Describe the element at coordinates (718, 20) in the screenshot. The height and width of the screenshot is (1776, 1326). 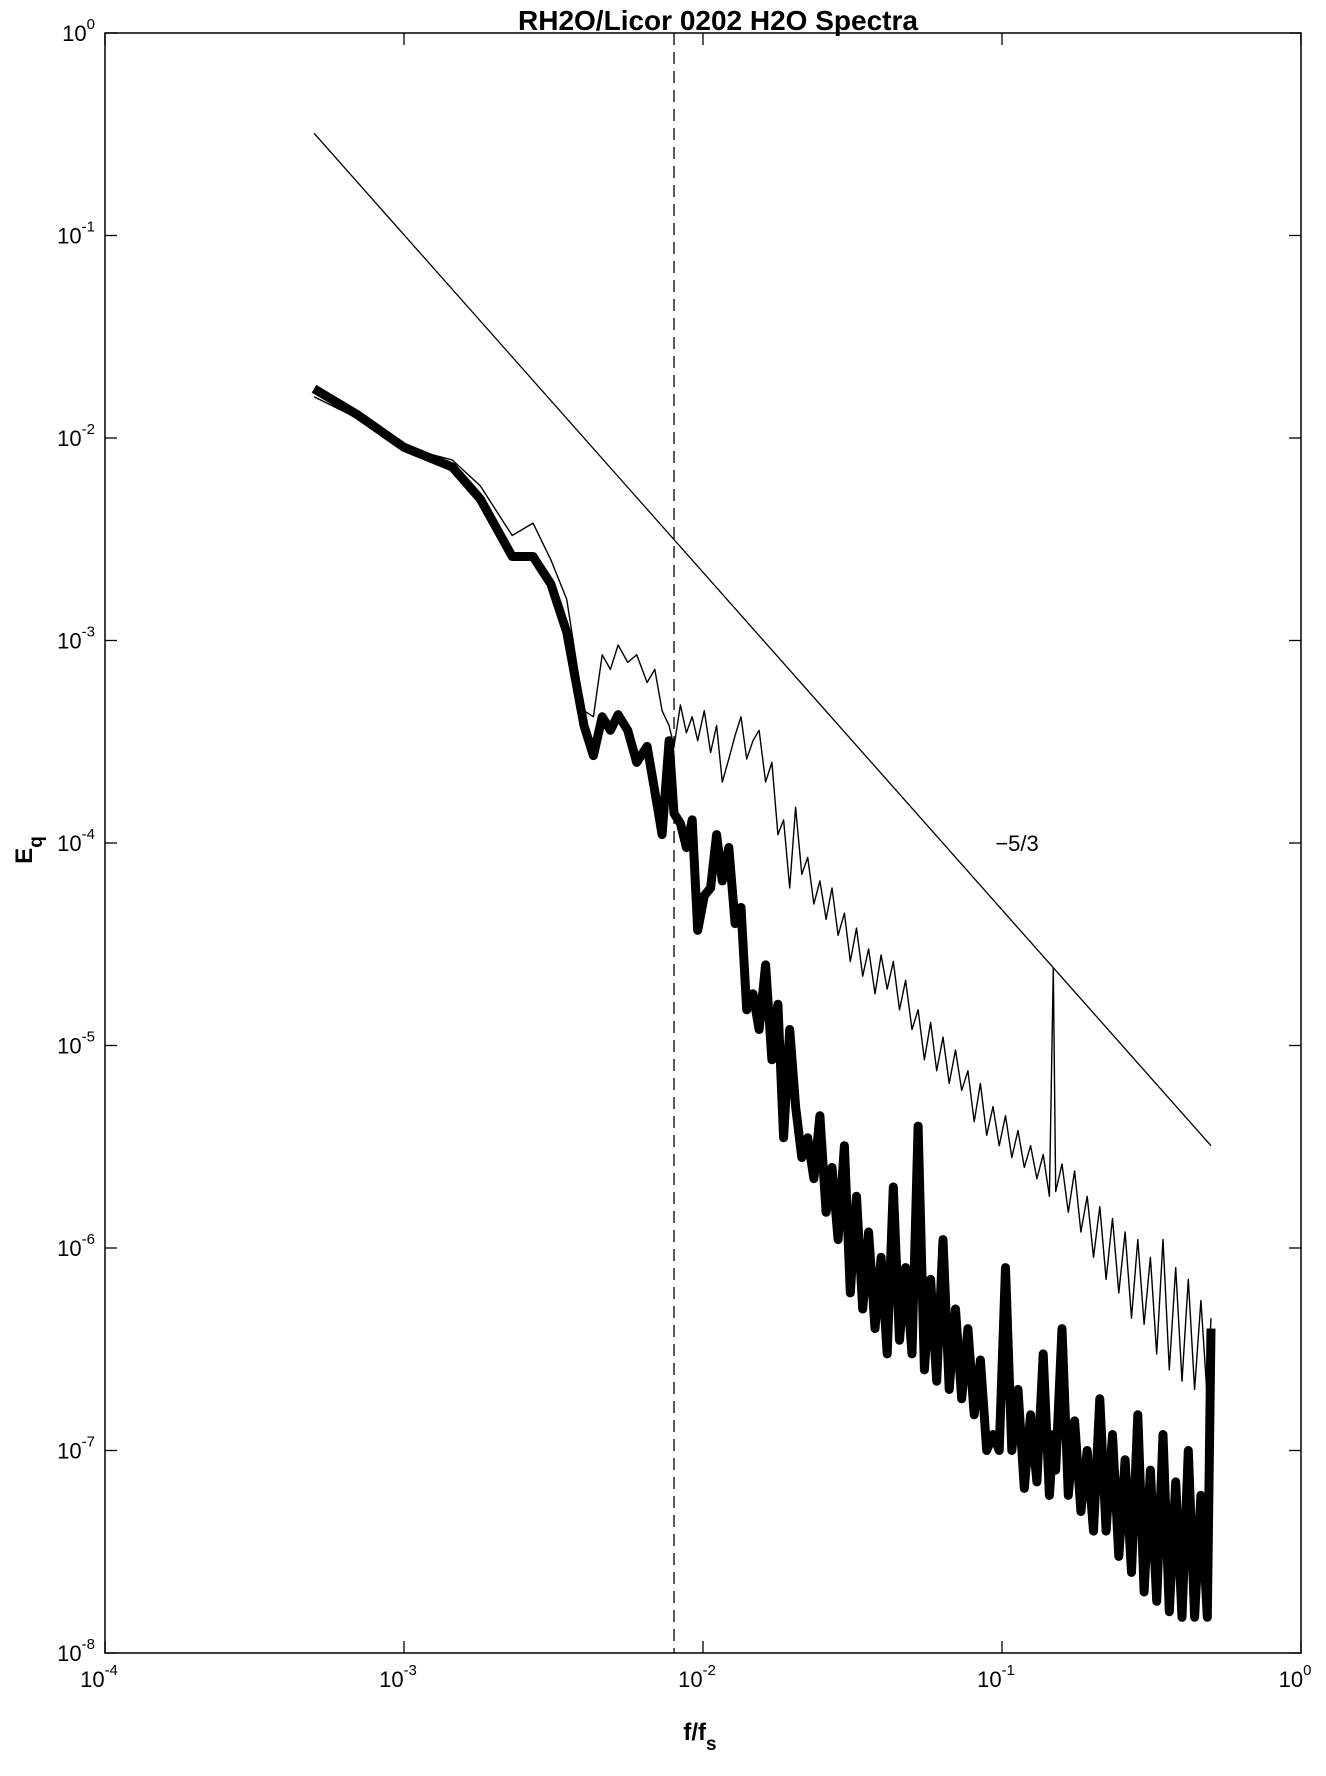
I see `chart-title: RH2O/Licor 0202 H2O Spectra` at that location.